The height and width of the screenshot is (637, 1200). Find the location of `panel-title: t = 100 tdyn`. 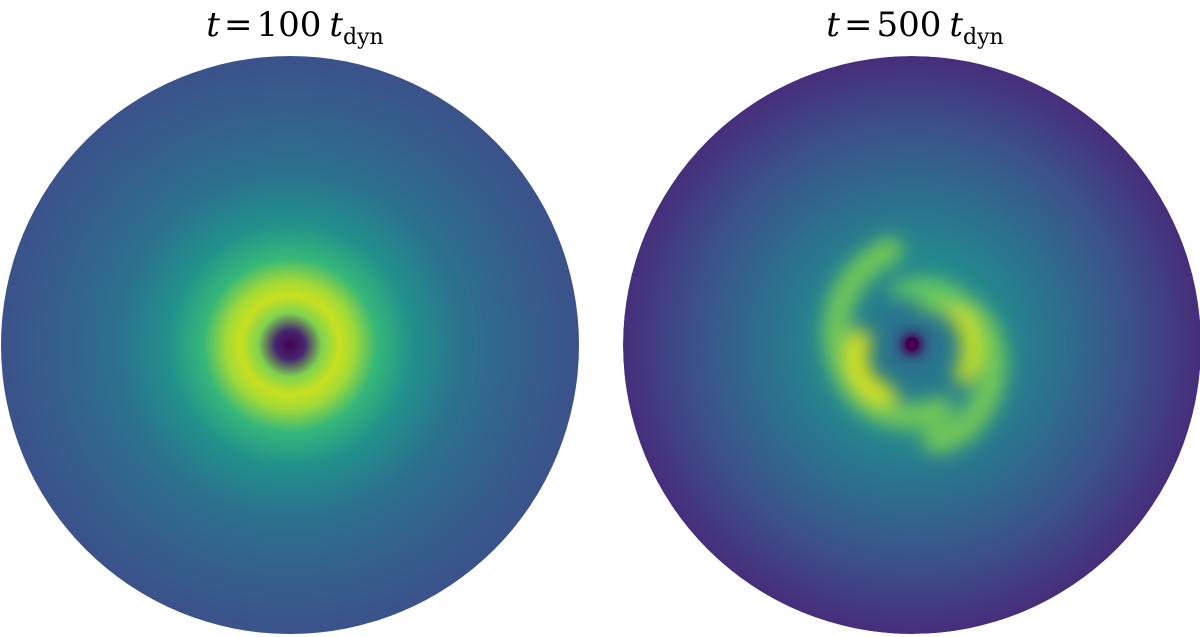

panel-title: t = 100 tdyn is located at coordinates (294, 27).